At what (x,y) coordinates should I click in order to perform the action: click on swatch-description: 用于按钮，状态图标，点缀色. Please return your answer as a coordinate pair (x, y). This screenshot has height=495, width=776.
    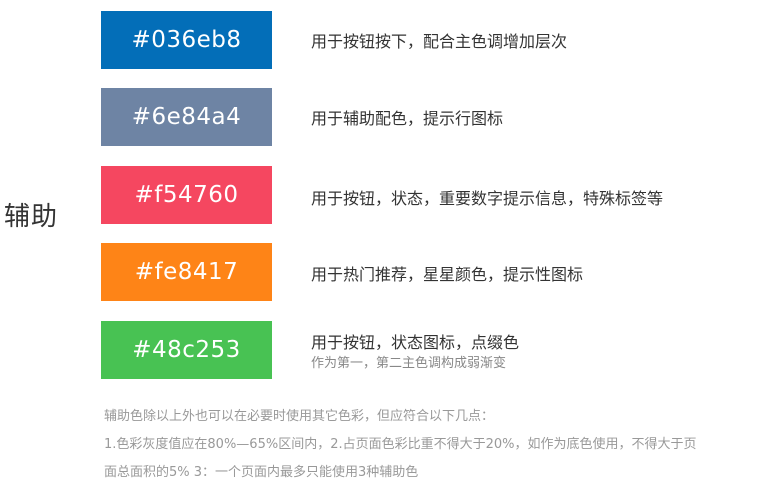
    Looking at the image, I should click on (415, 342).